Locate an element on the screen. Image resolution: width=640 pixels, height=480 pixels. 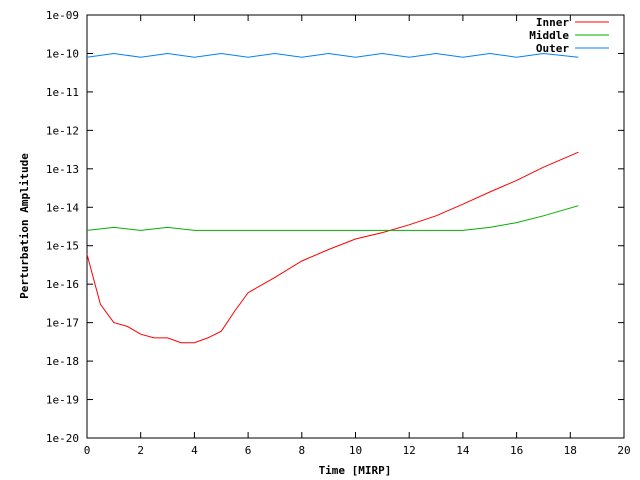
y-tick-label: 1e-17 is located at coordinates (62, 323).